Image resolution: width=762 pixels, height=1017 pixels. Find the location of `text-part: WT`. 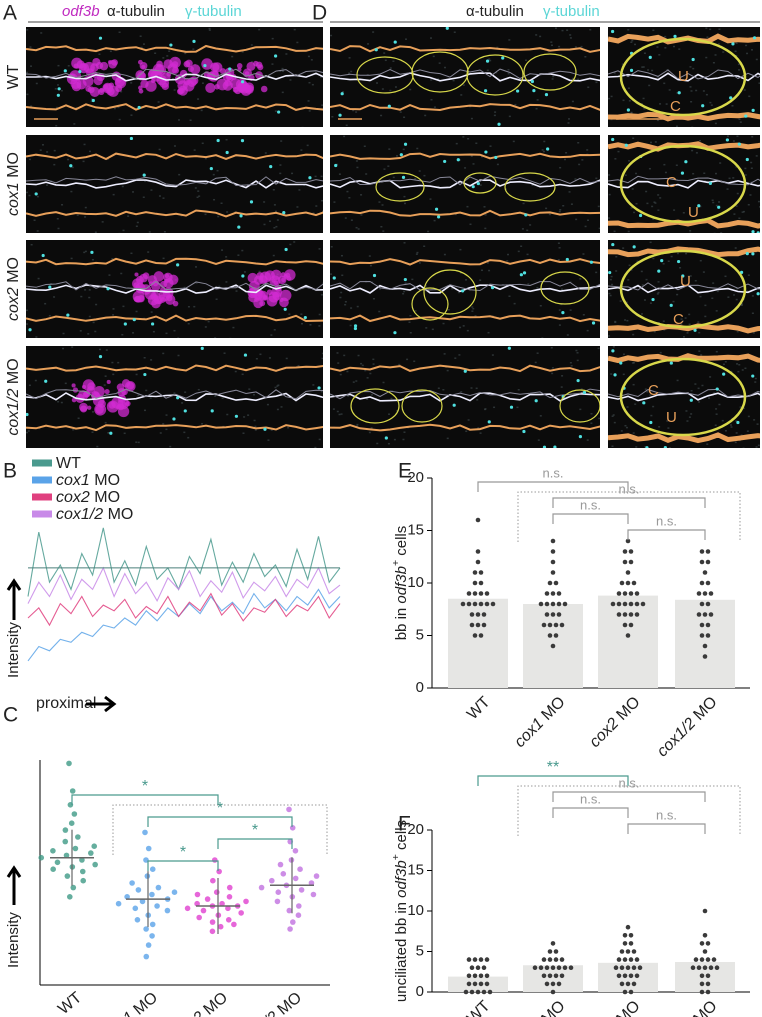

text-part: WT is located at coordinates (13, 76).